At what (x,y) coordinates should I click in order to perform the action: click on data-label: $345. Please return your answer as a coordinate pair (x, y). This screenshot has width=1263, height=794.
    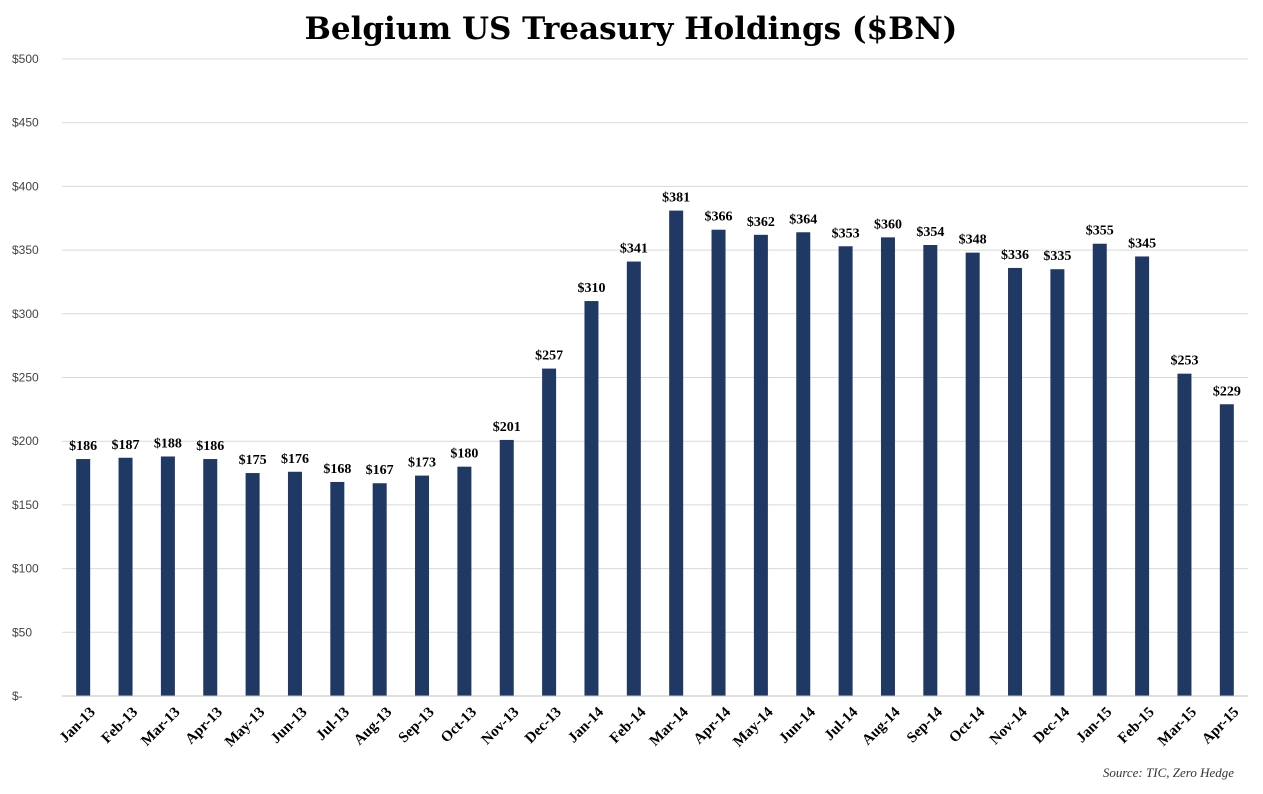
    Looking at the image, I should click on (1142, 243).